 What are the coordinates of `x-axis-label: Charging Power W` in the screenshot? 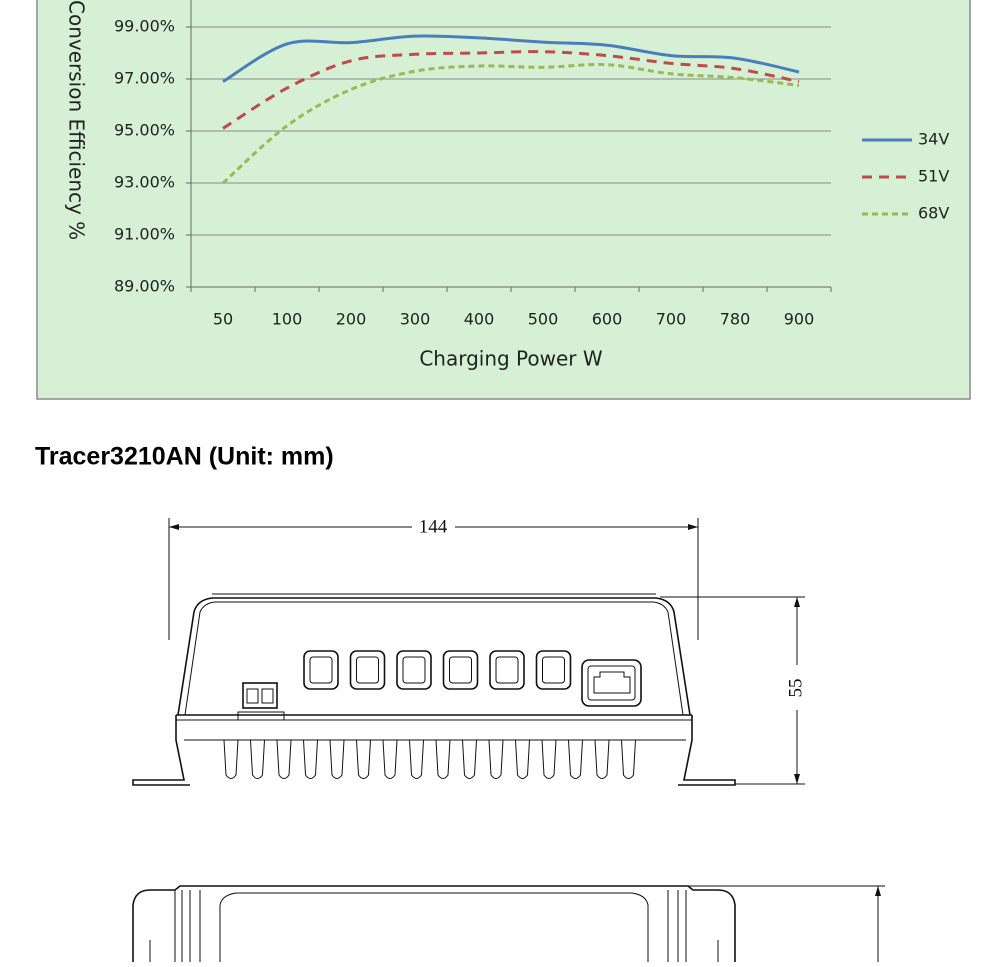 It's located at (511, 359).